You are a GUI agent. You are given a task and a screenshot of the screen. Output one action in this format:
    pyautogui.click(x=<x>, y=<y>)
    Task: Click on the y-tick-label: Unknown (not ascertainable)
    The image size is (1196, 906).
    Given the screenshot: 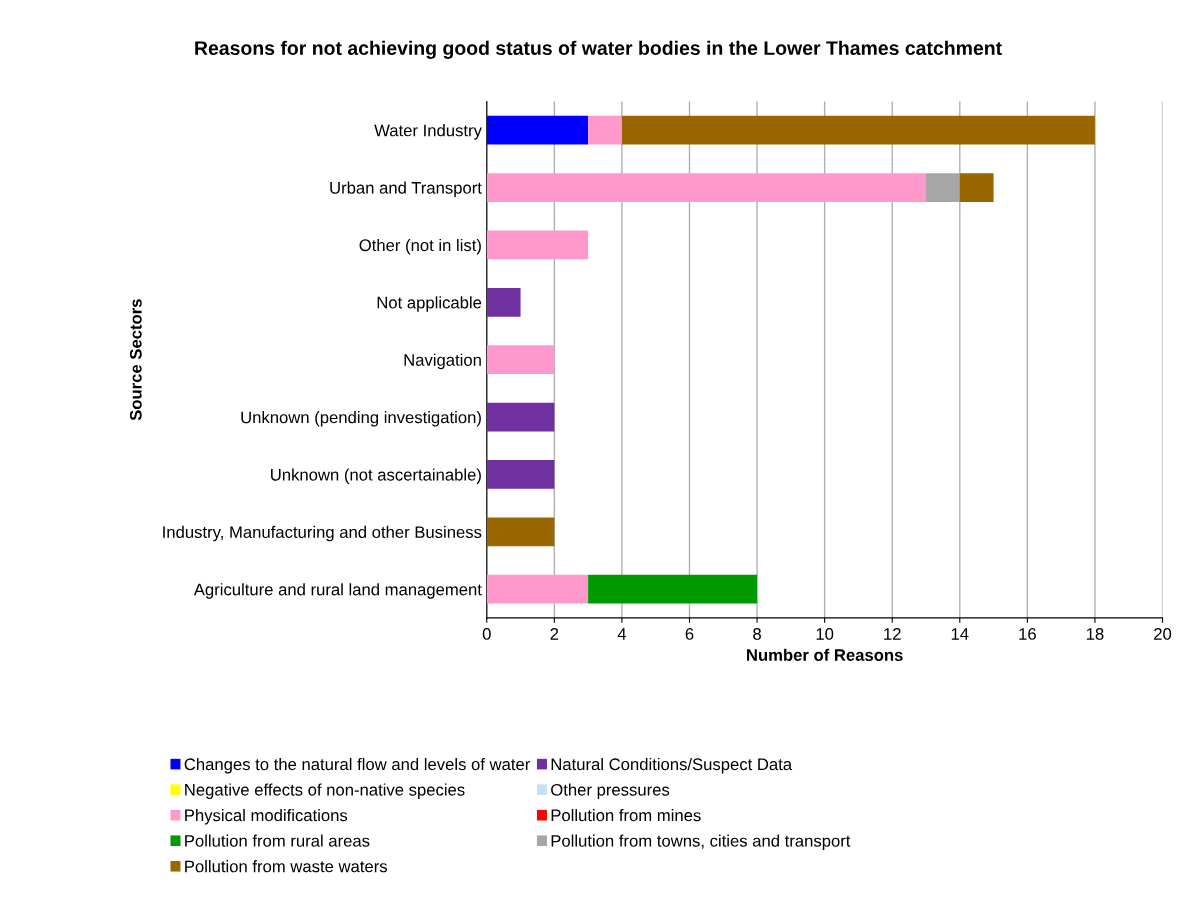 What is the action you would take?
    pyautogui.click(x=376, y=476)
    